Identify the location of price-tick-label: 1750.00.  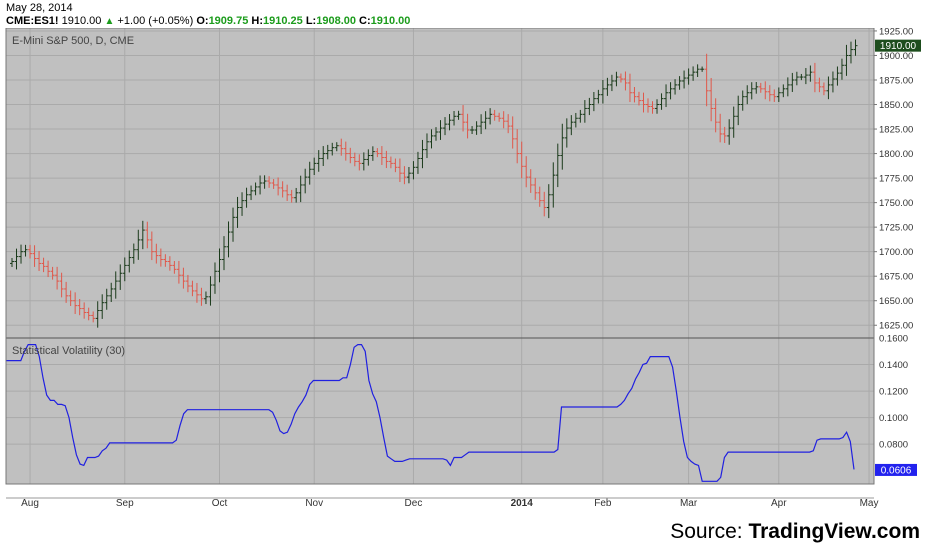
(896, 203).